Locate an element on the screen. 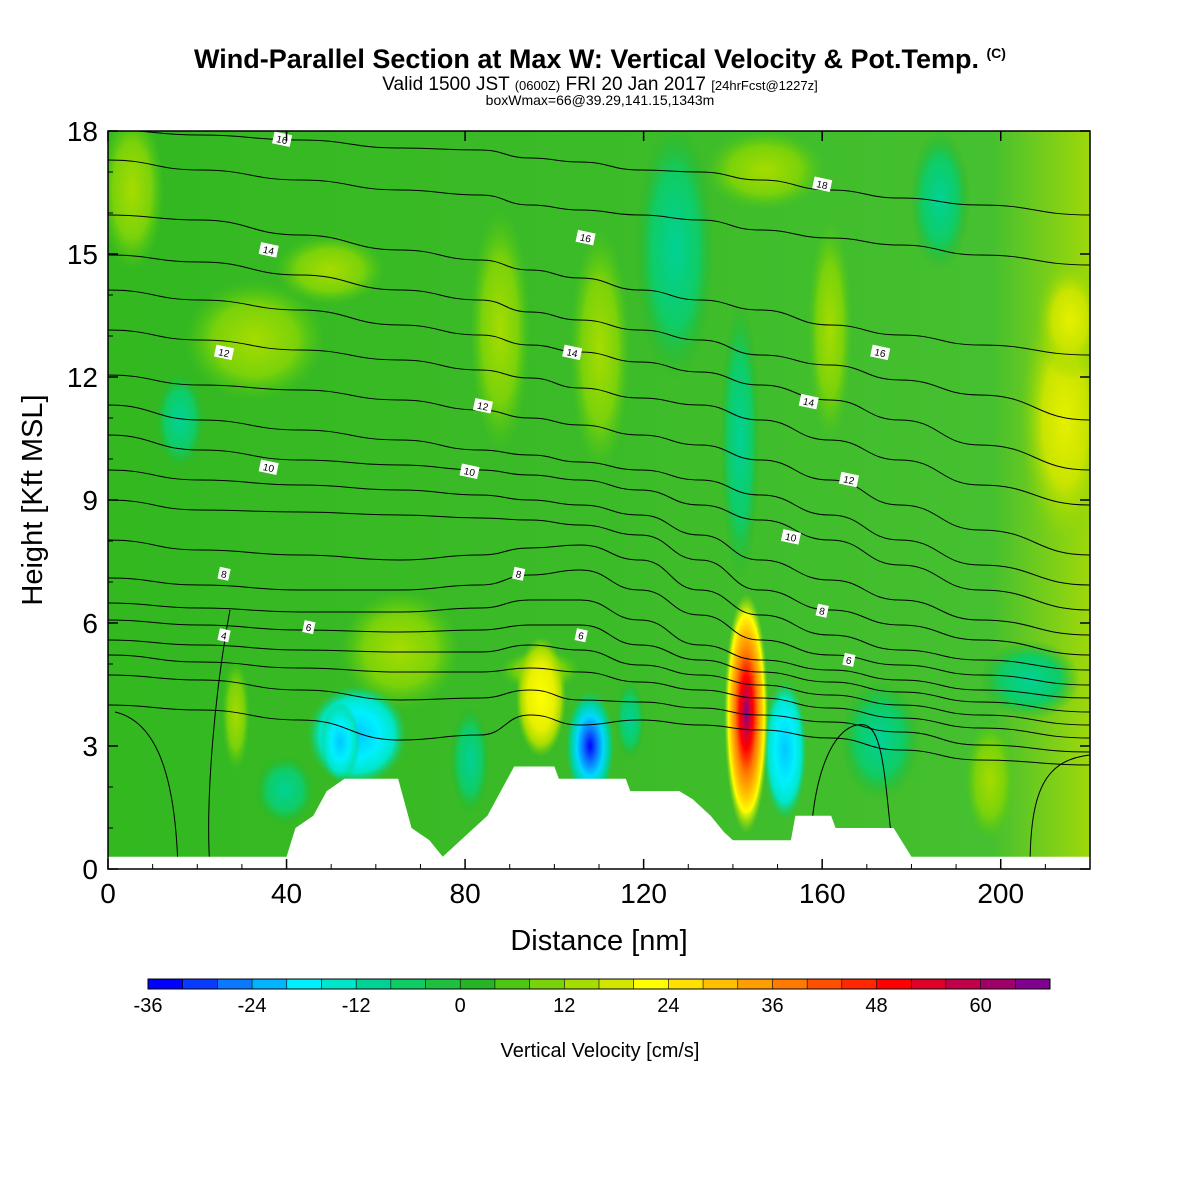 The image size is (1200, 1200). updraft-max is located at coordinates (746, 713).